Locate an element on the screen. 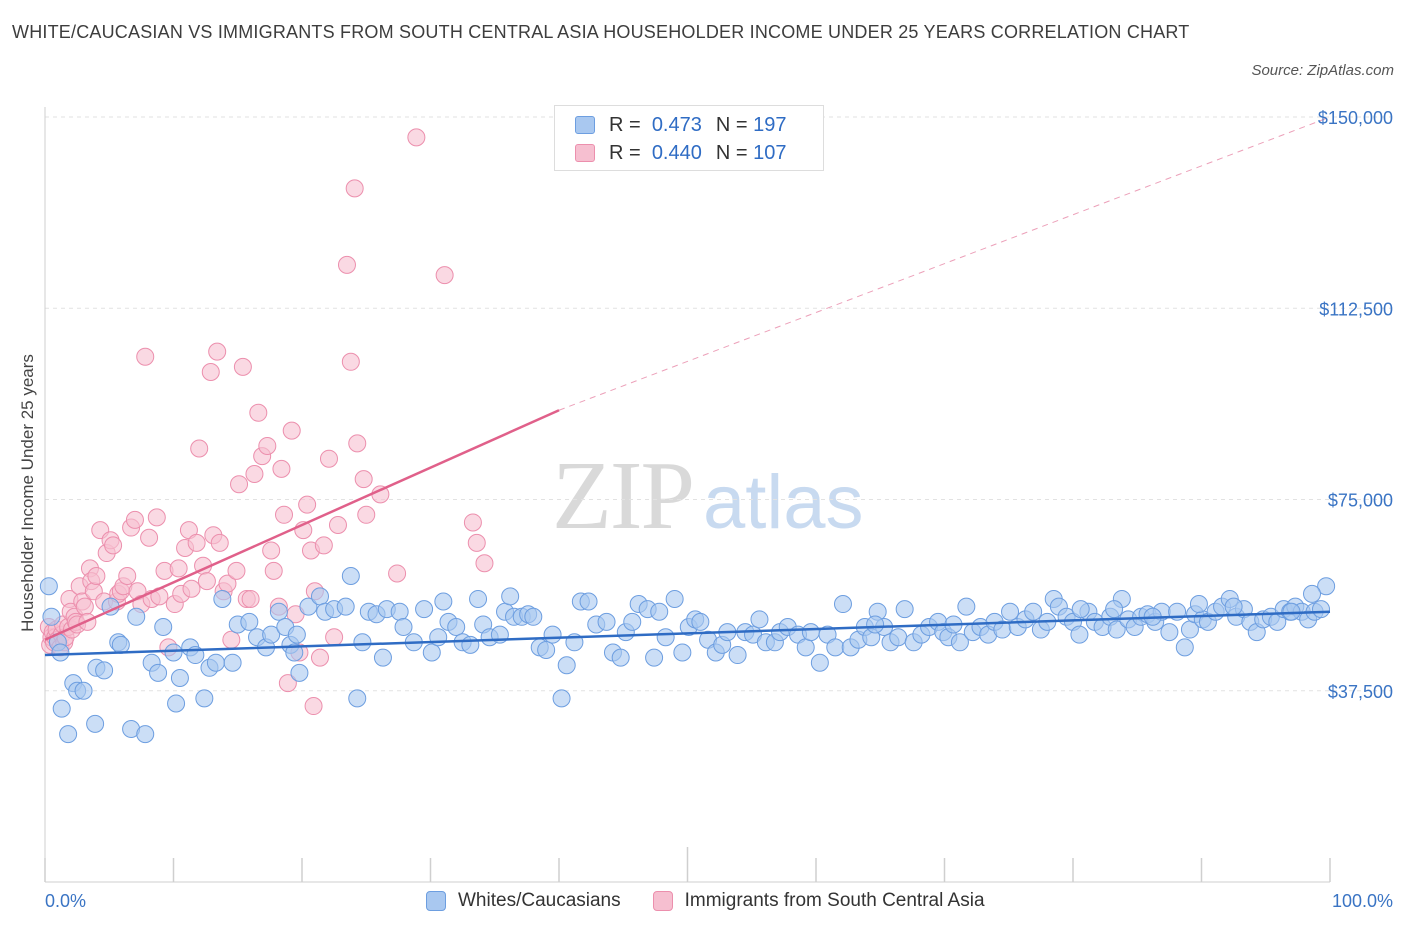 The image size is (1406, 930). x-tick-label: 100.0% is located at coordinates (1362, 901).